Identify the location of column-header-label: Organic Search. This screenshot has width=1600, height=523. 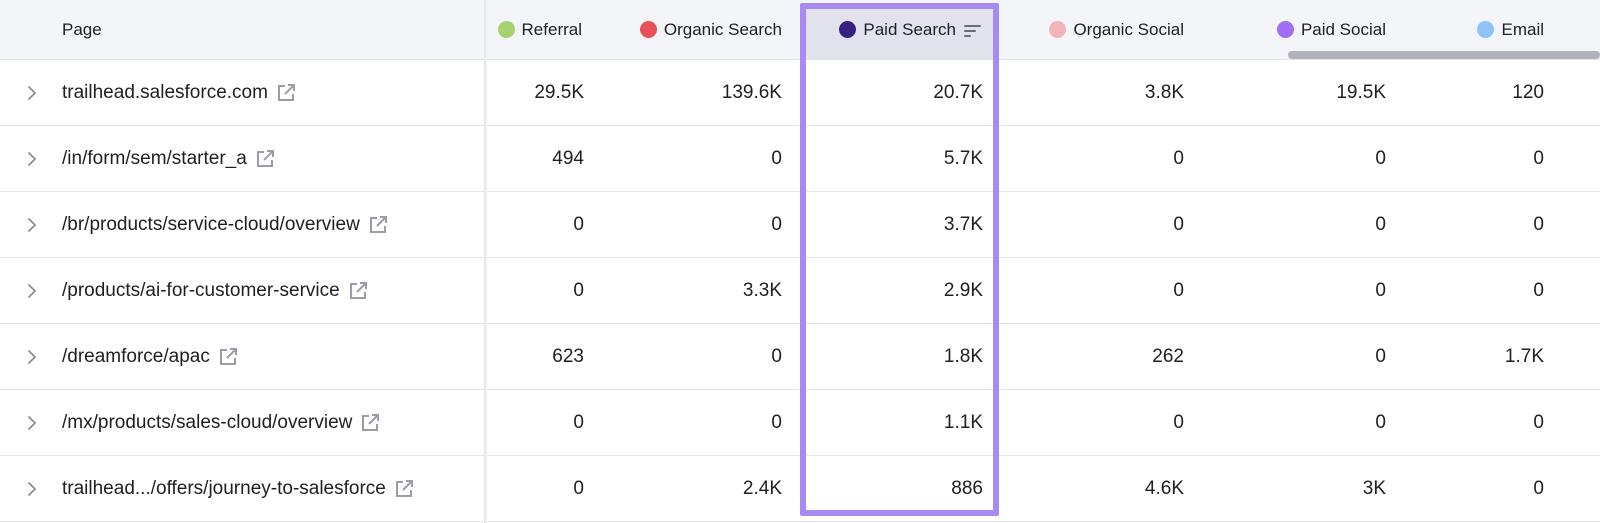
(722, 29).